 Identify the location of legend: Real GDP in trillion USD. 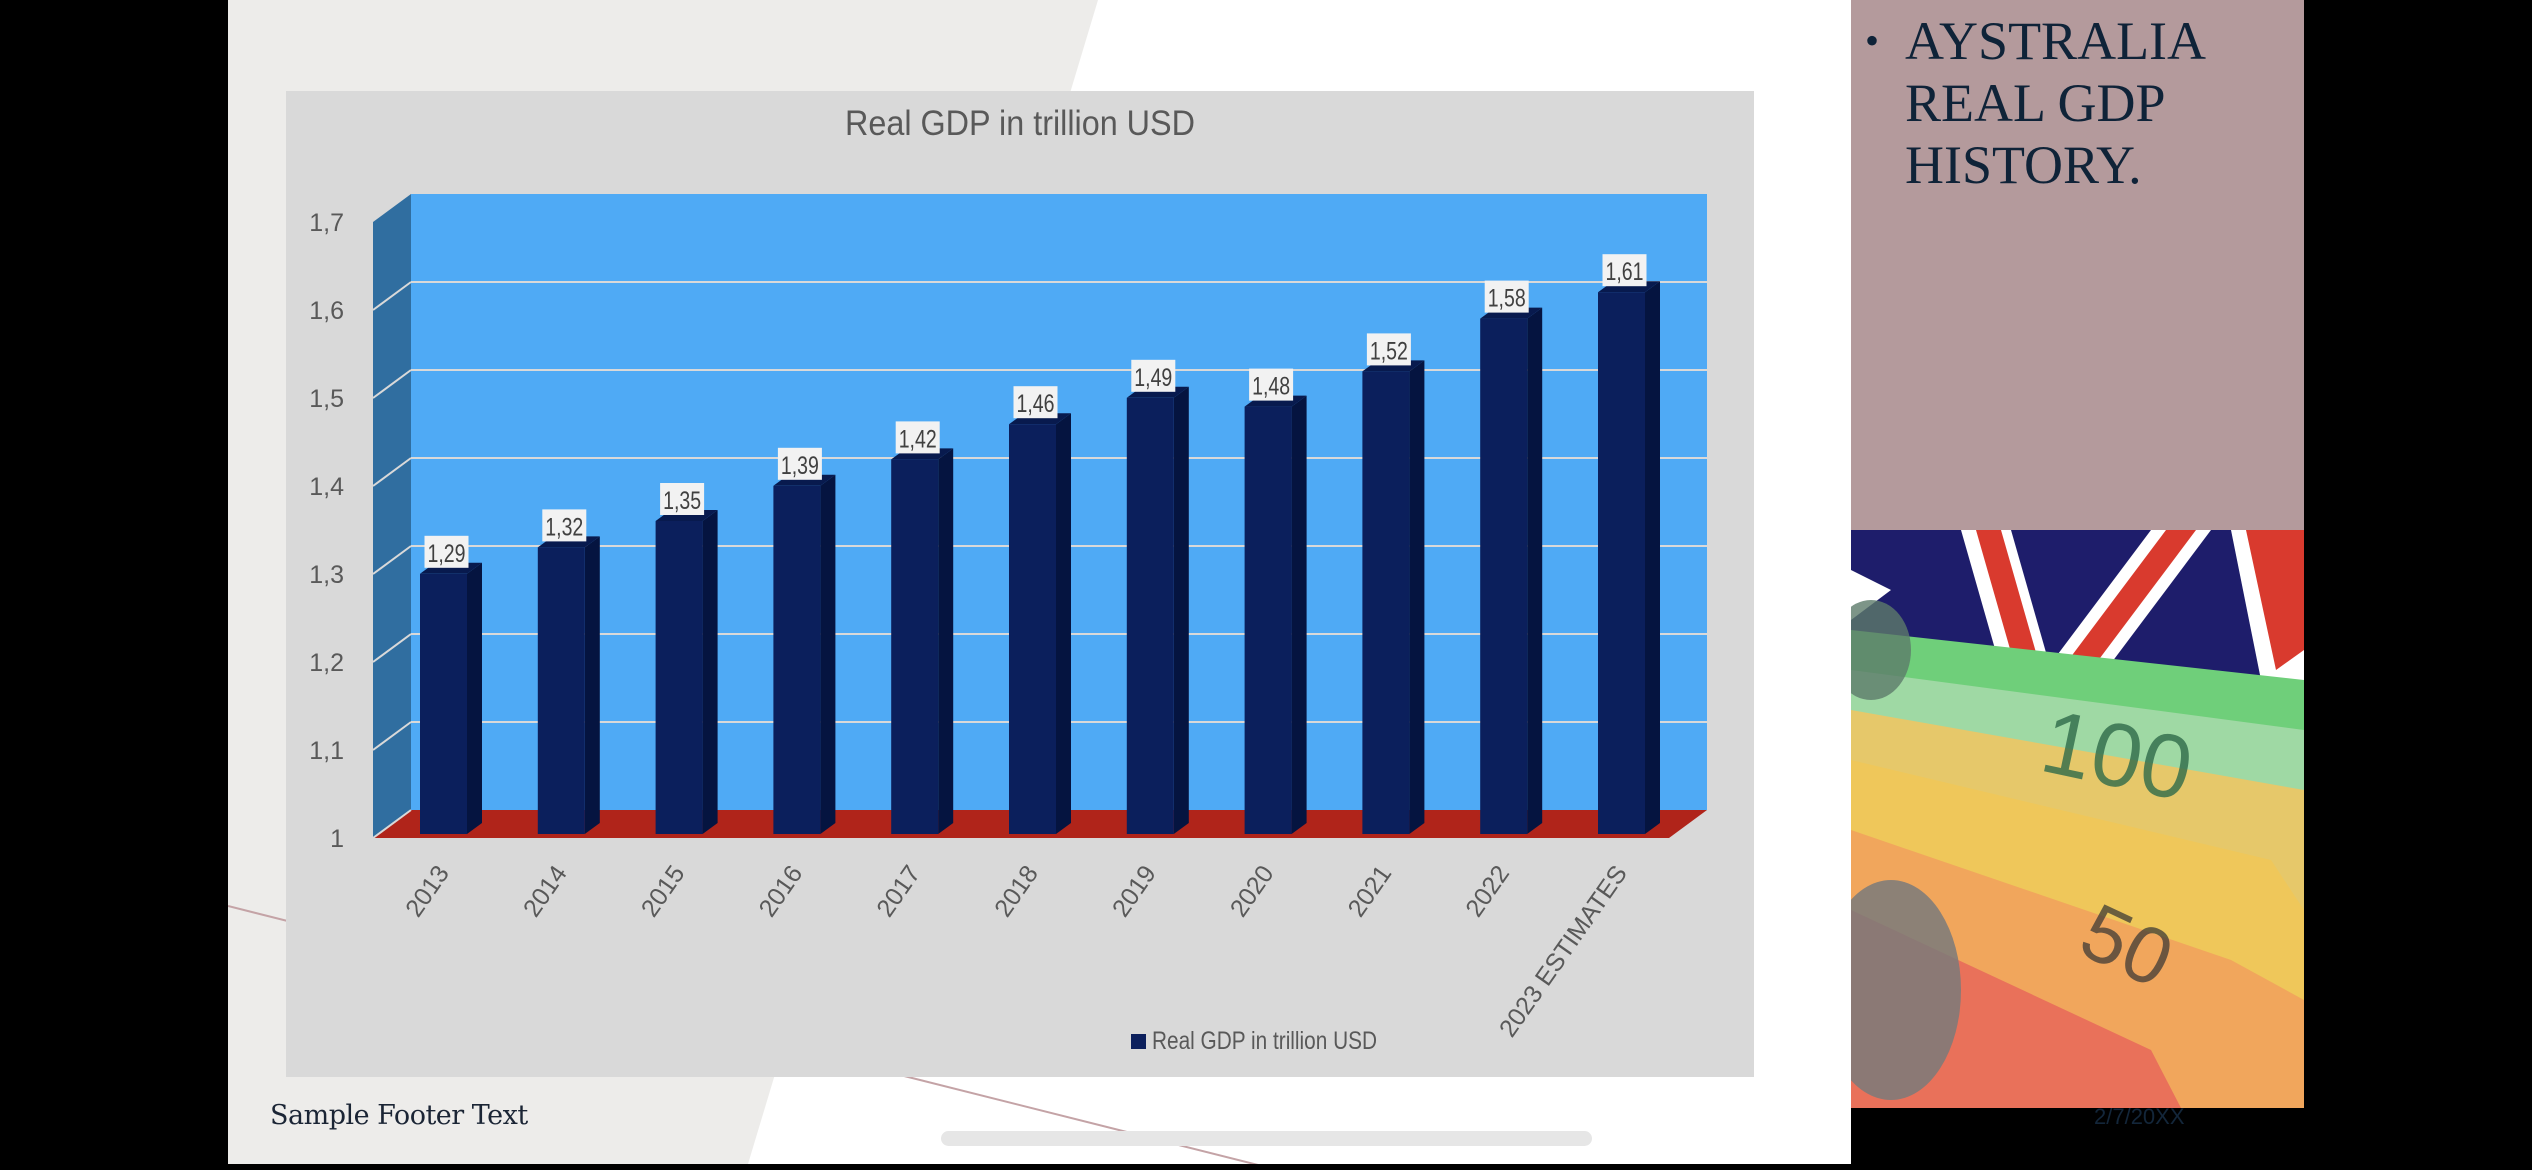
(1254, 1041).